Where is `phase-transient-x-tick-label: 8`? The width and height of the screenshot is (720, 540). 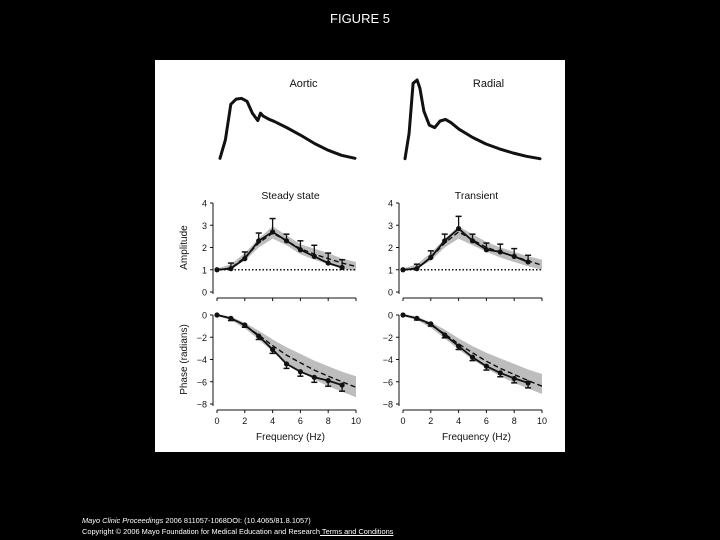 phase-transient-x-tick-label: 8 is located at coordinates (514, 421).